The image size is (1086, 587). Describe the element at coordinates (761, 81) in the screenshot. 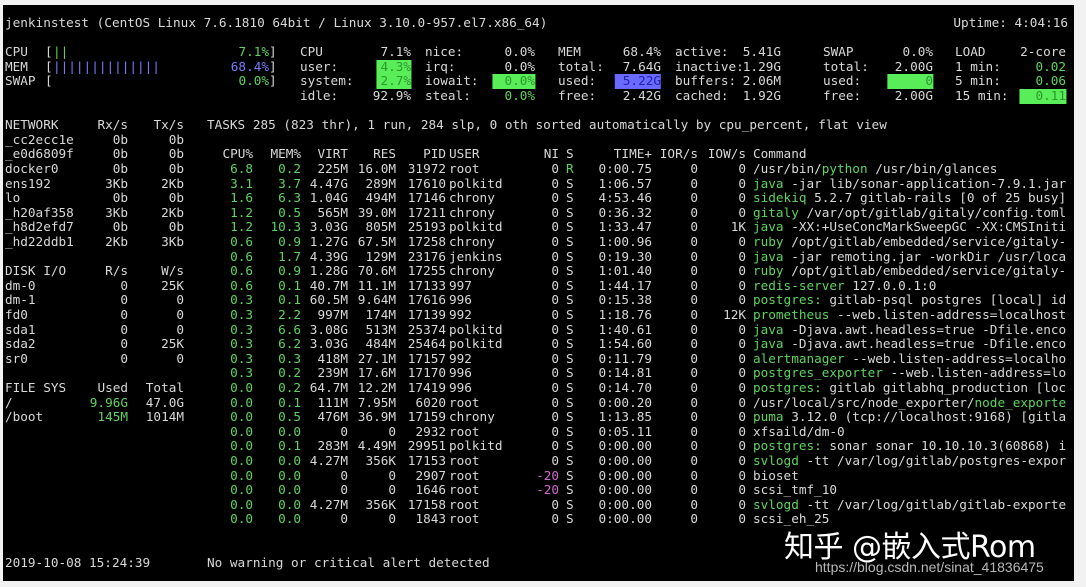

I see `mem-buffers-value: 2.06M` at that location.